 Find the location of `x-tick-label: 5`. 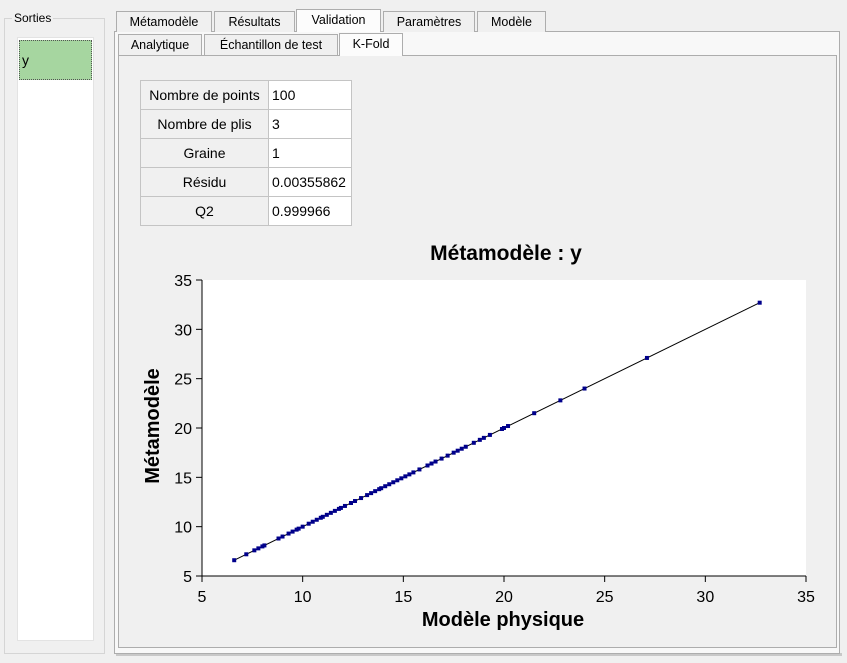

x-tick-label: 5 is located at coordinates (202, 597).